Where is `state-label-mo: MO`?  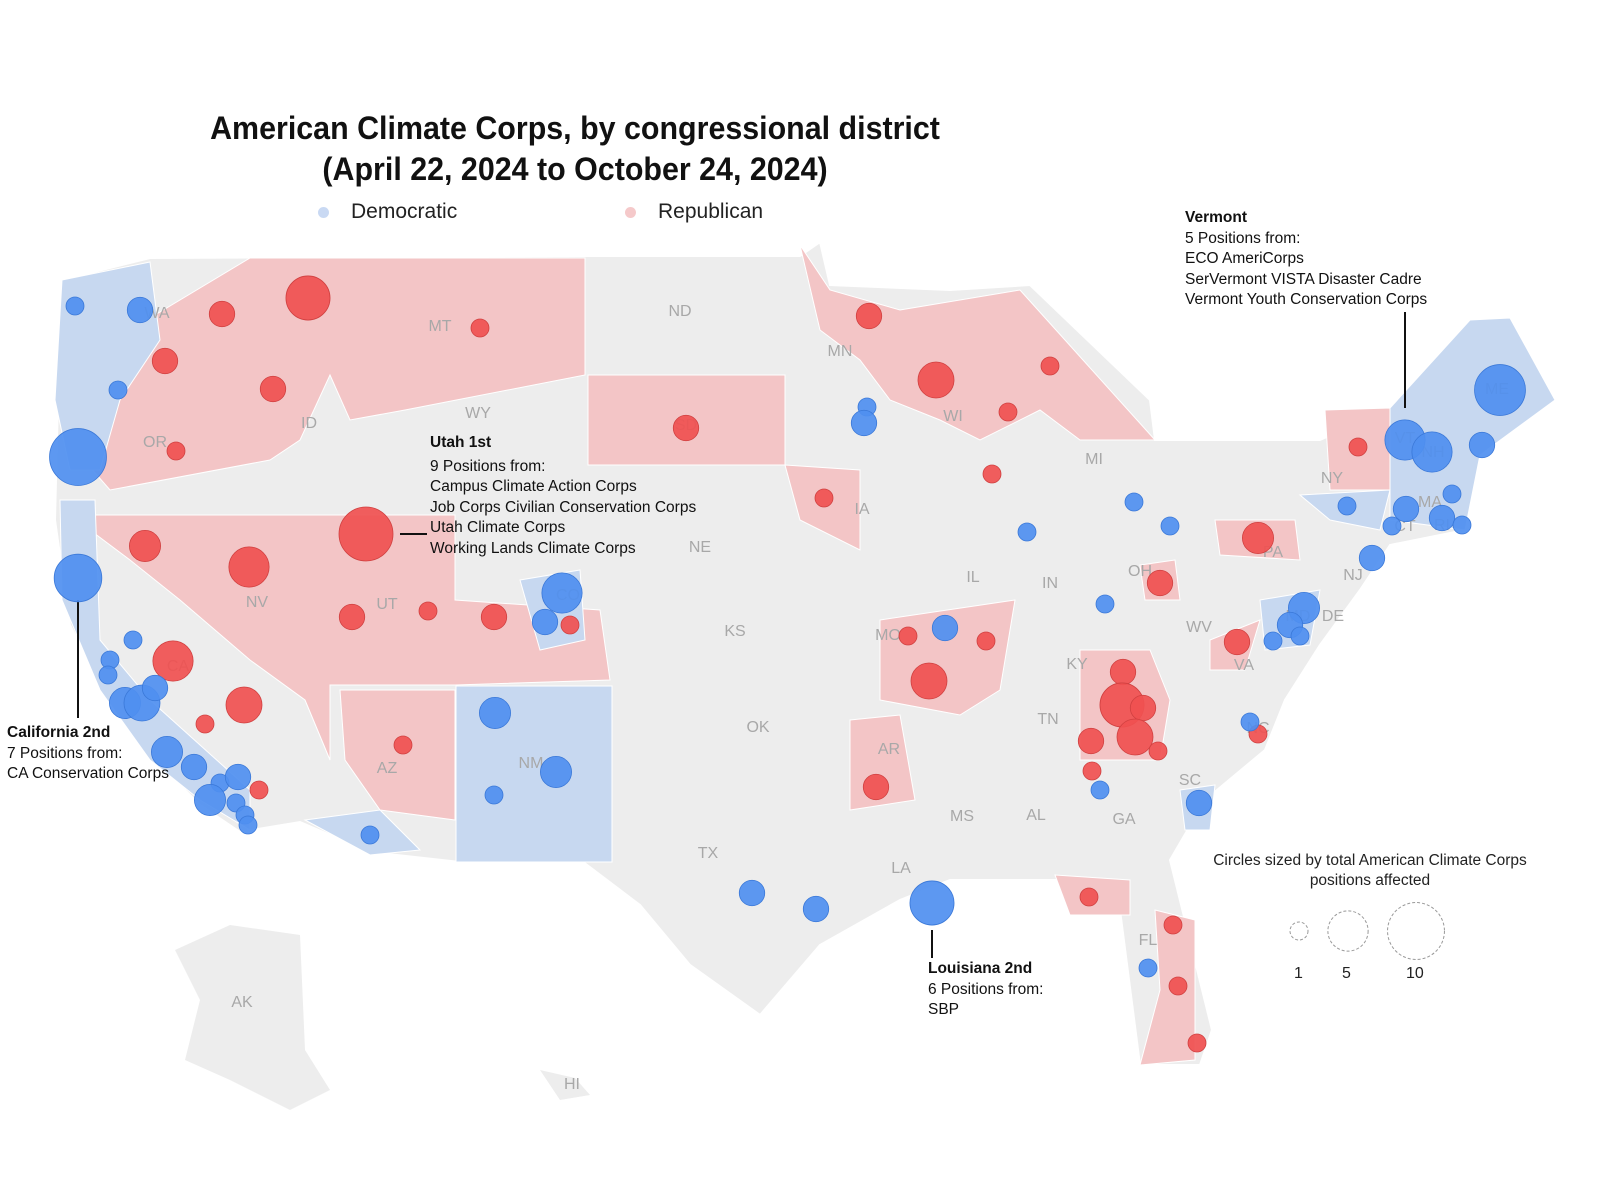 state-label-mo: MO is located at coordinates (888, 635).